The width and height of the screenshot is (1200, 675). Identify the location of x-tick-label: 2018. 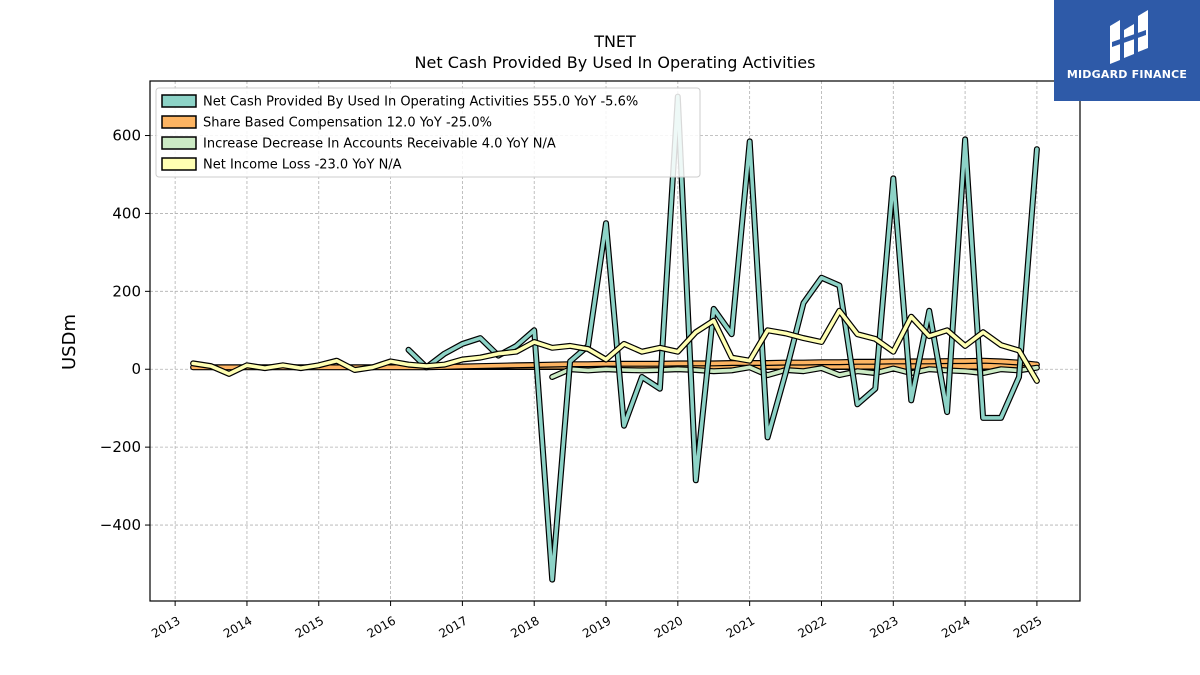
(524, 626).